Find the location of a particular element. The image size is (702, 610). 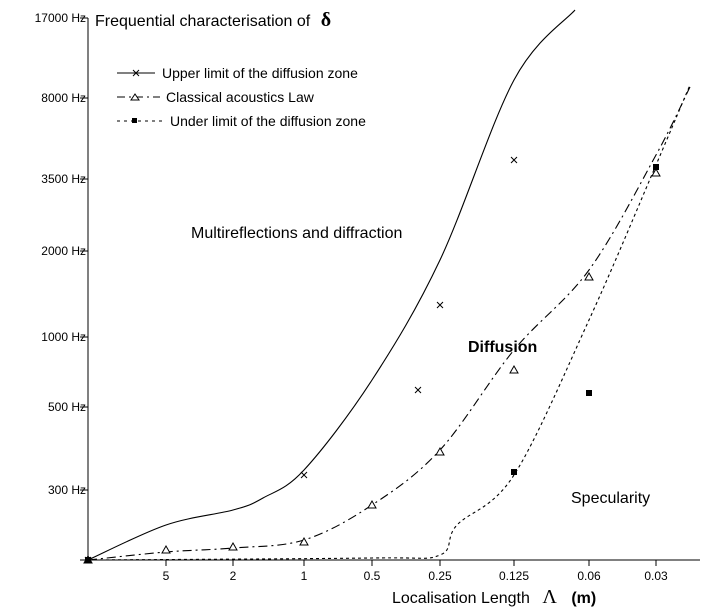

x-axis-label-symbol: Λ is located at coordinates (549, 597).